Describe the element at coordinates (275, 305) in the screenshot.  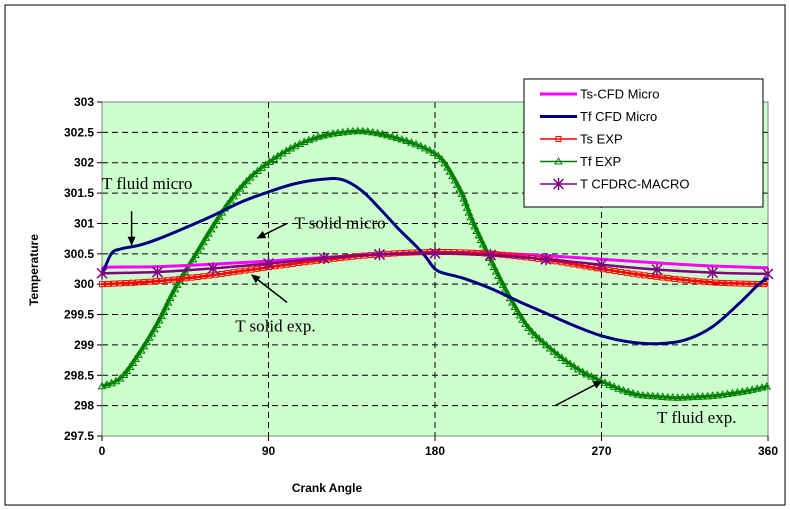
I see `annotation-t-solid-exp: T solid exp.` at that location.